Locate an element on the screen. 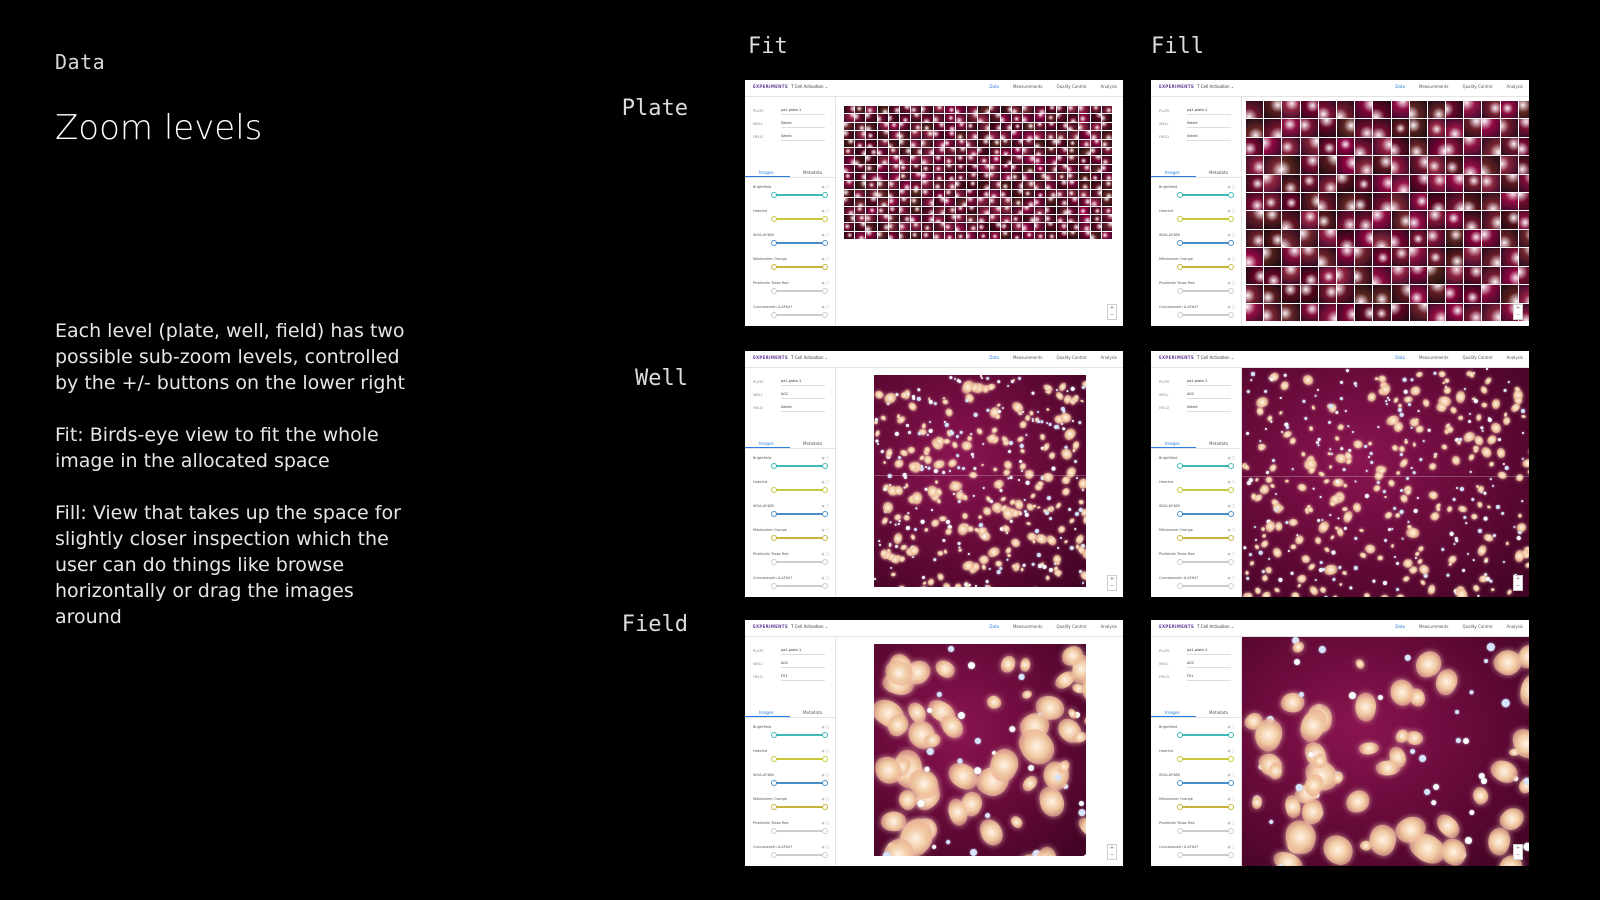 This screenshot has height=900, width=1600. select-field: F01 is located at coordinates (803, 677).